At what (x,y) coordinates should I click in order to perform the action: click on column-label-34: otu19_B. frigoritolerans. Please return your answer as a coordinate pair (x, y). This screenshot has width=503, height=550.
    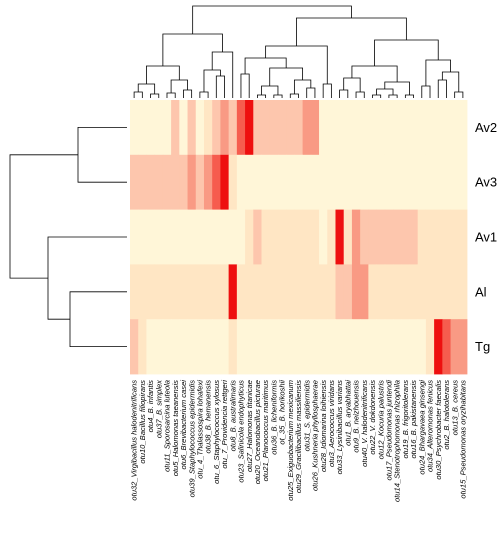
    Looking at the image, I should click on (405, 419).